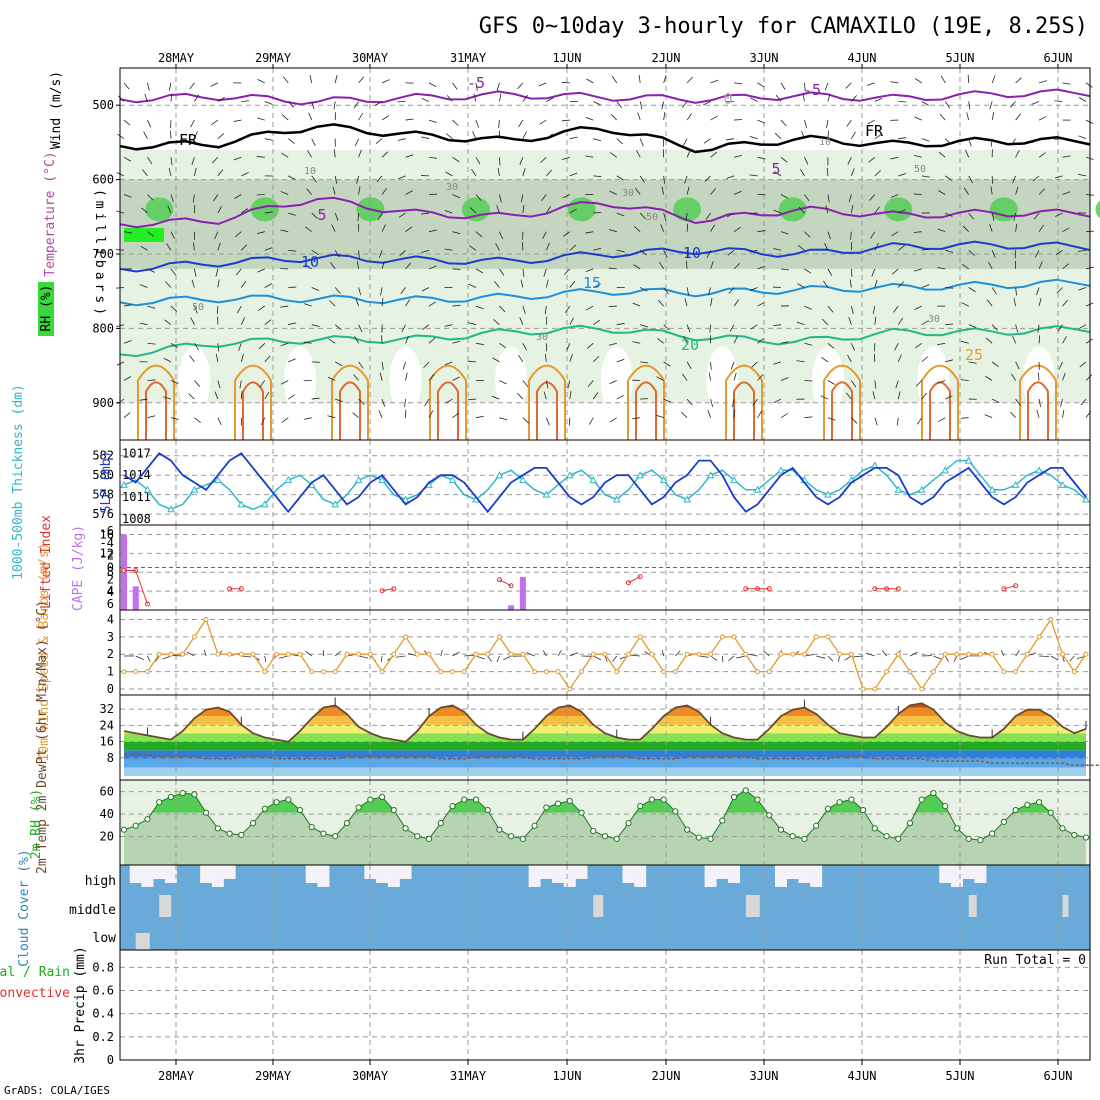 This screenshot has height=1100, width=1100. What do you see at coordinates (605, 1005) in the screenshot?
I see `panel-frame` at bounding box center [605, 1005].